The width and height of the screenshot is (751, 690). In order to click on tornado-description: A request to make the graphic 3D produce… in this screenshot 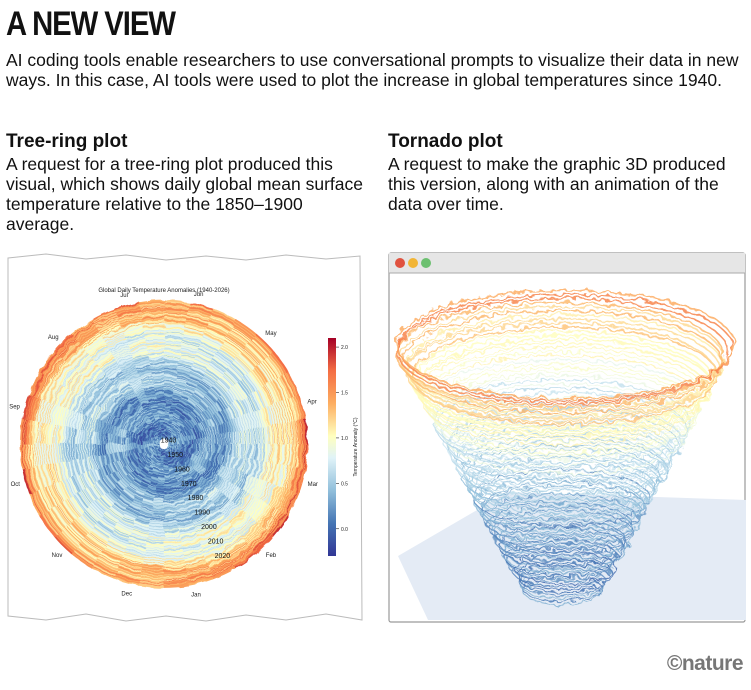, I will do `click(557, 184)`.